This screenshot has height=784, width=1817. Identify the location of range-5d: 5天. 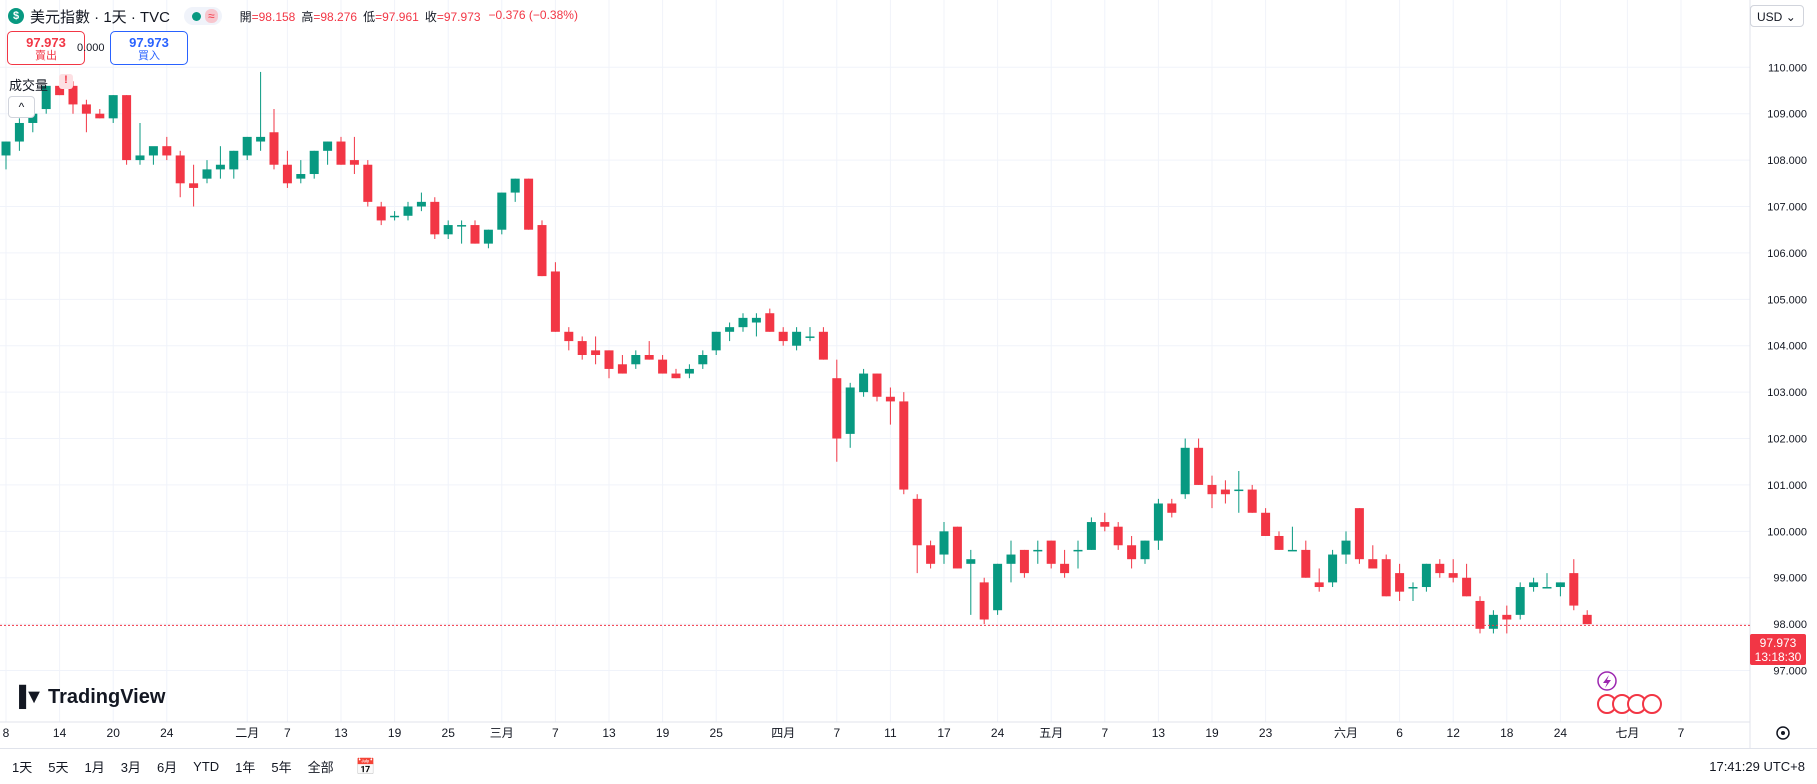
(58, 767).